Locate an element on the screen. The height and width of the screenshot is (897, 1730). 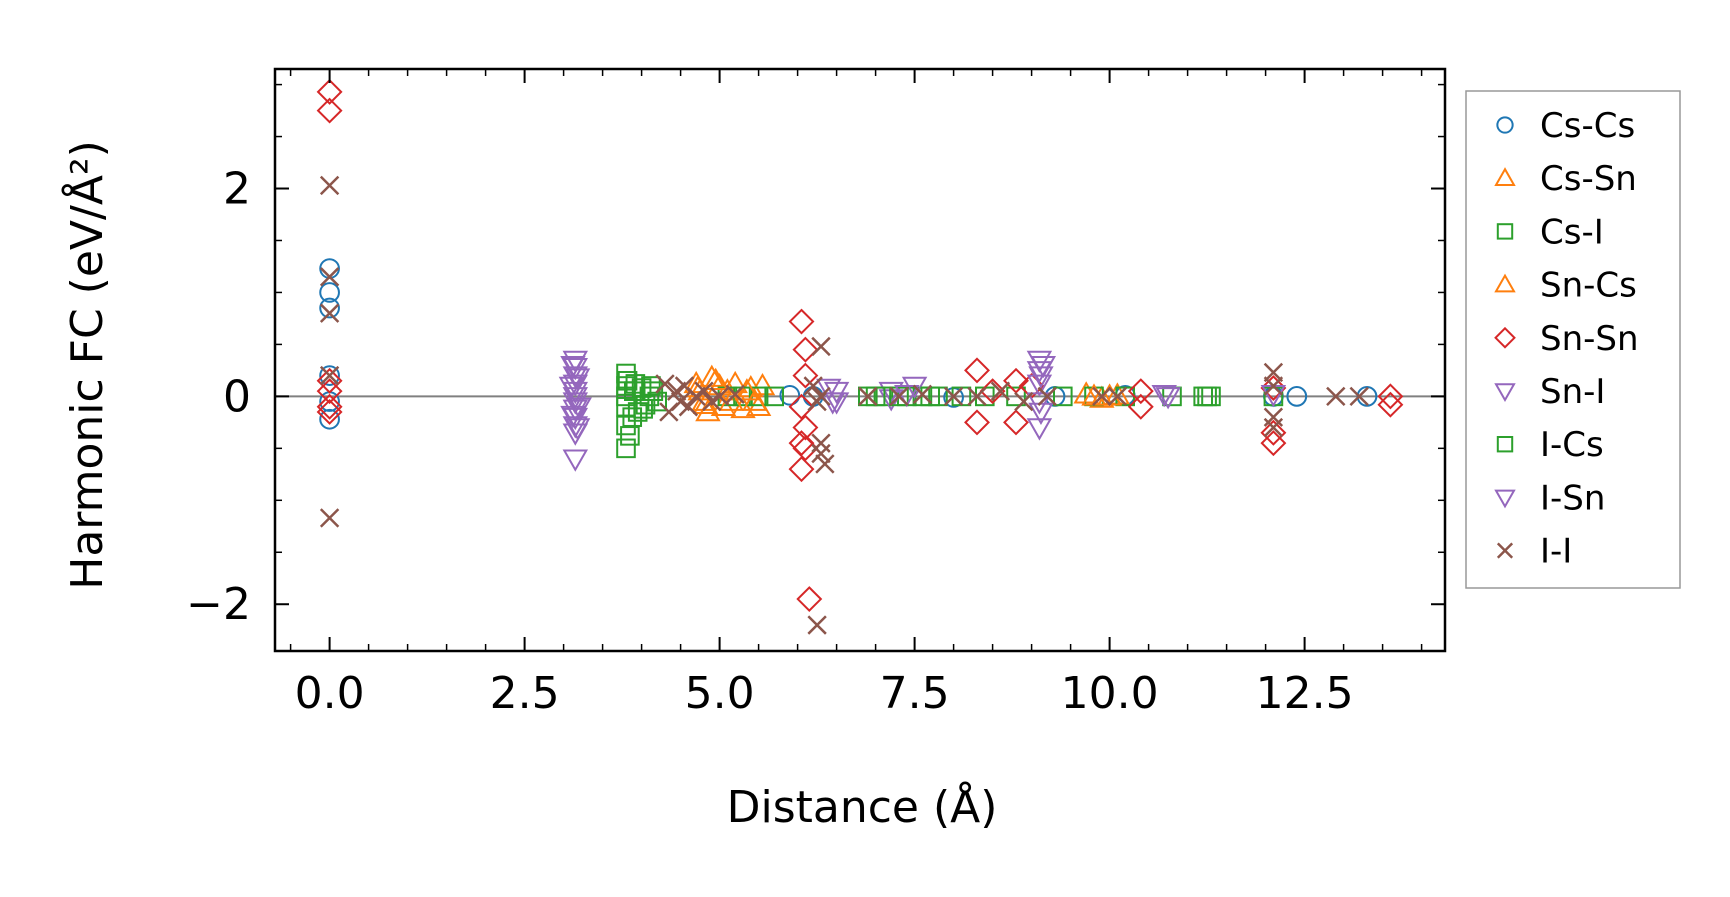
x-axis-label: Distance (Å) is located at coordinates (862, 806).